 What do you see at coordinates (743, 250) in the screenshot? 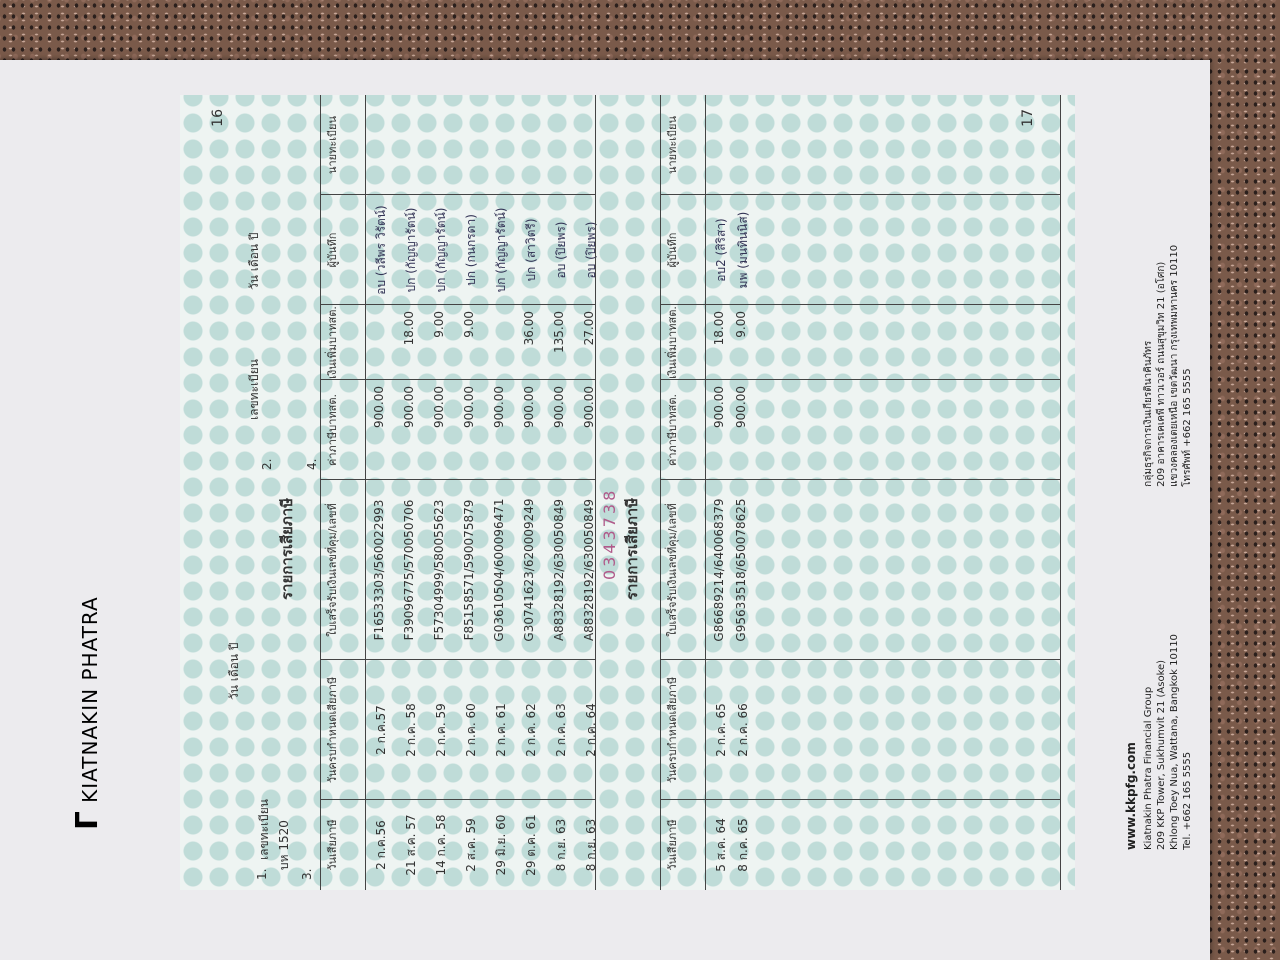
I see `table-cell: มพ (มนทินนิส)` at bounding box center [743, 250].